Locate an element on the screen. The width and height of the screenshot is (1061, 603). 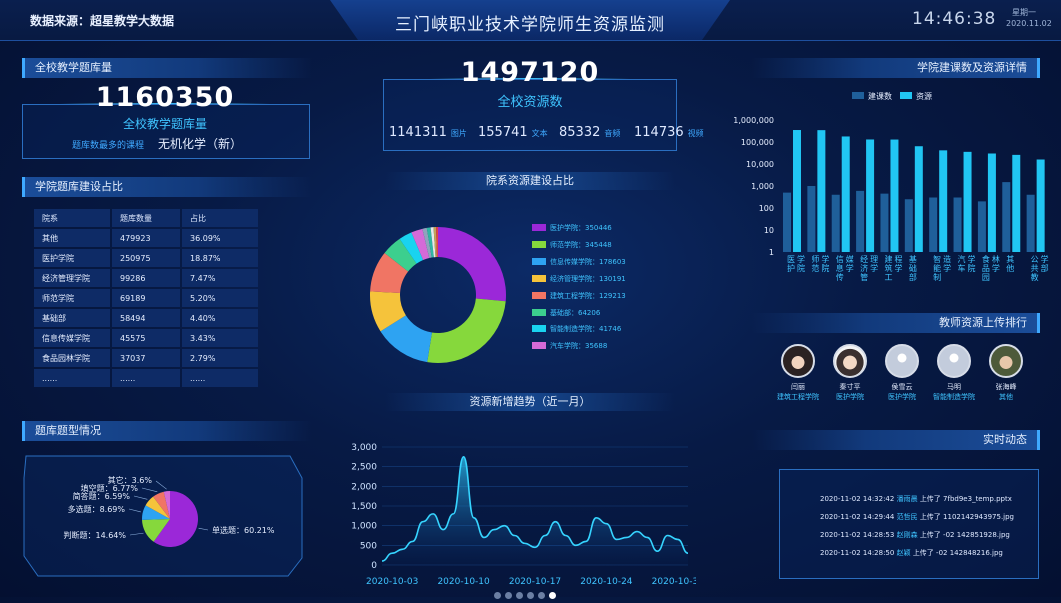
legend-item: 基础部：64206 is located at coordinates (566, 313).